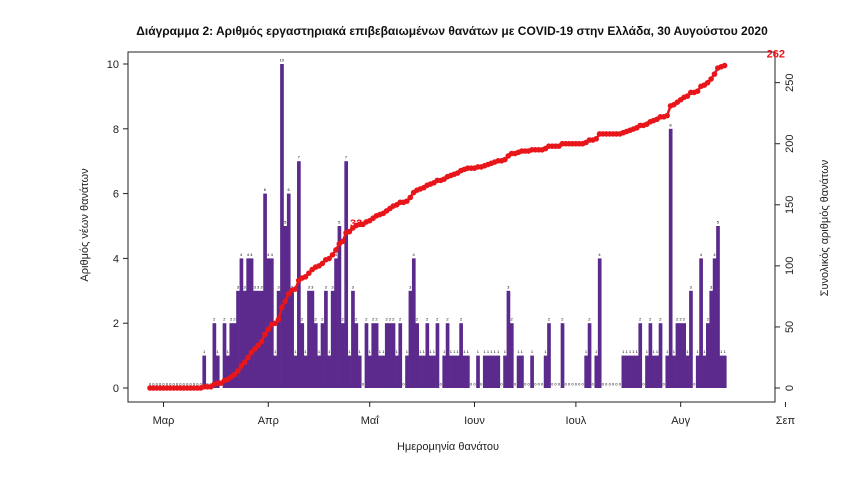  I want to click on y-right-tick-label: 250, so click(790, 82).